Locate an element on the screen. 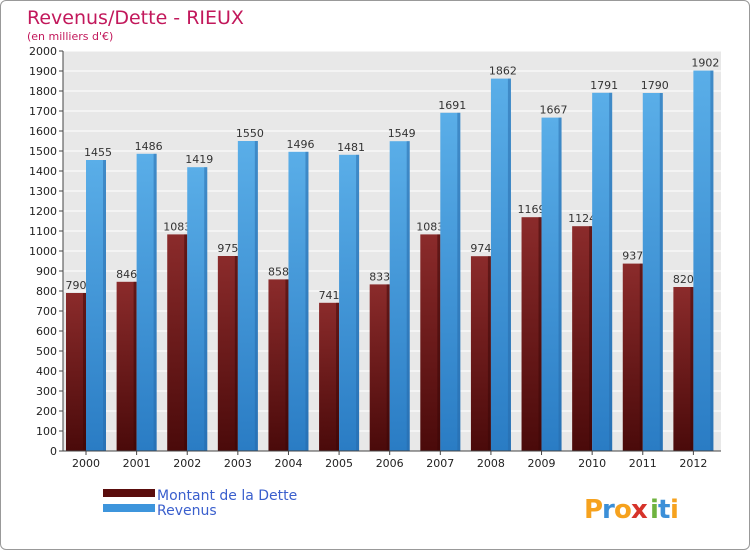 This screenshot has height=550, width=750. bar-dette-2002 is located at coordinates (177, 342).